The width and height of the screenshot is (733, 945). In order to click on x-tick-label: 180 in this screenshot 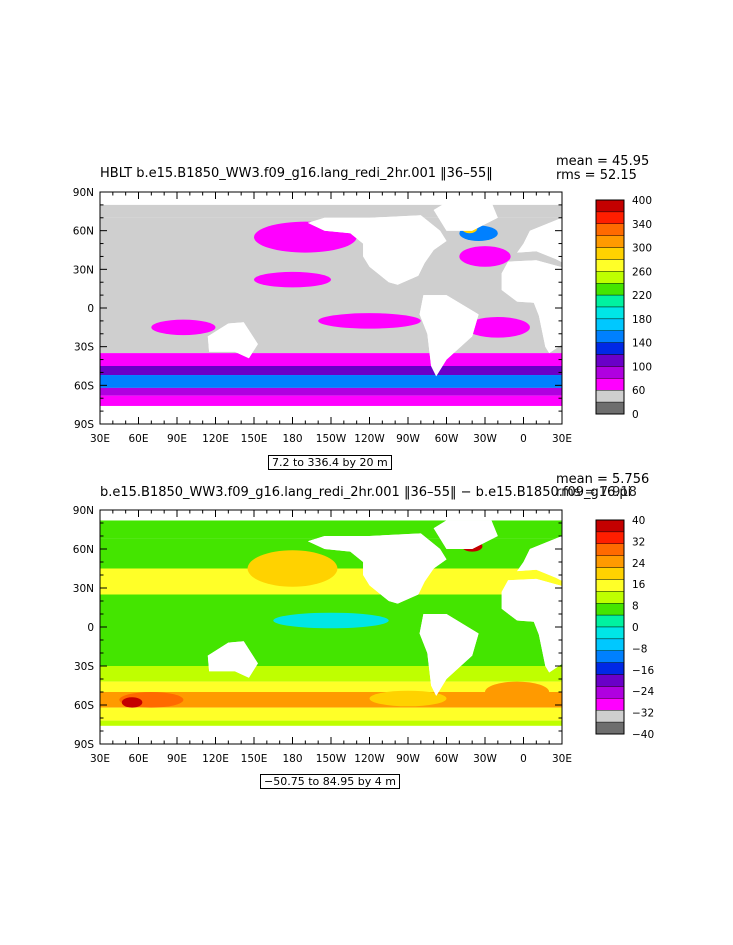, I will do `click(292, 439)`.